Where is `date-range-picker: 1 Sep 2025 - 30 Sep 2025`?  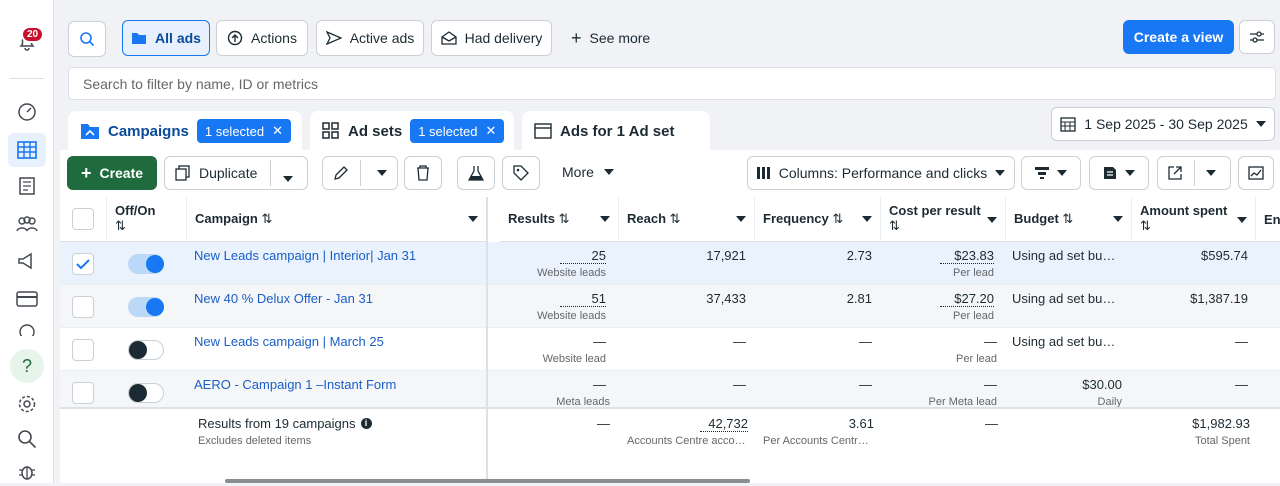
date-range-picker: 1 Sep 2025 - 30 Sep 2025 is located at coordinates (1163, 124).